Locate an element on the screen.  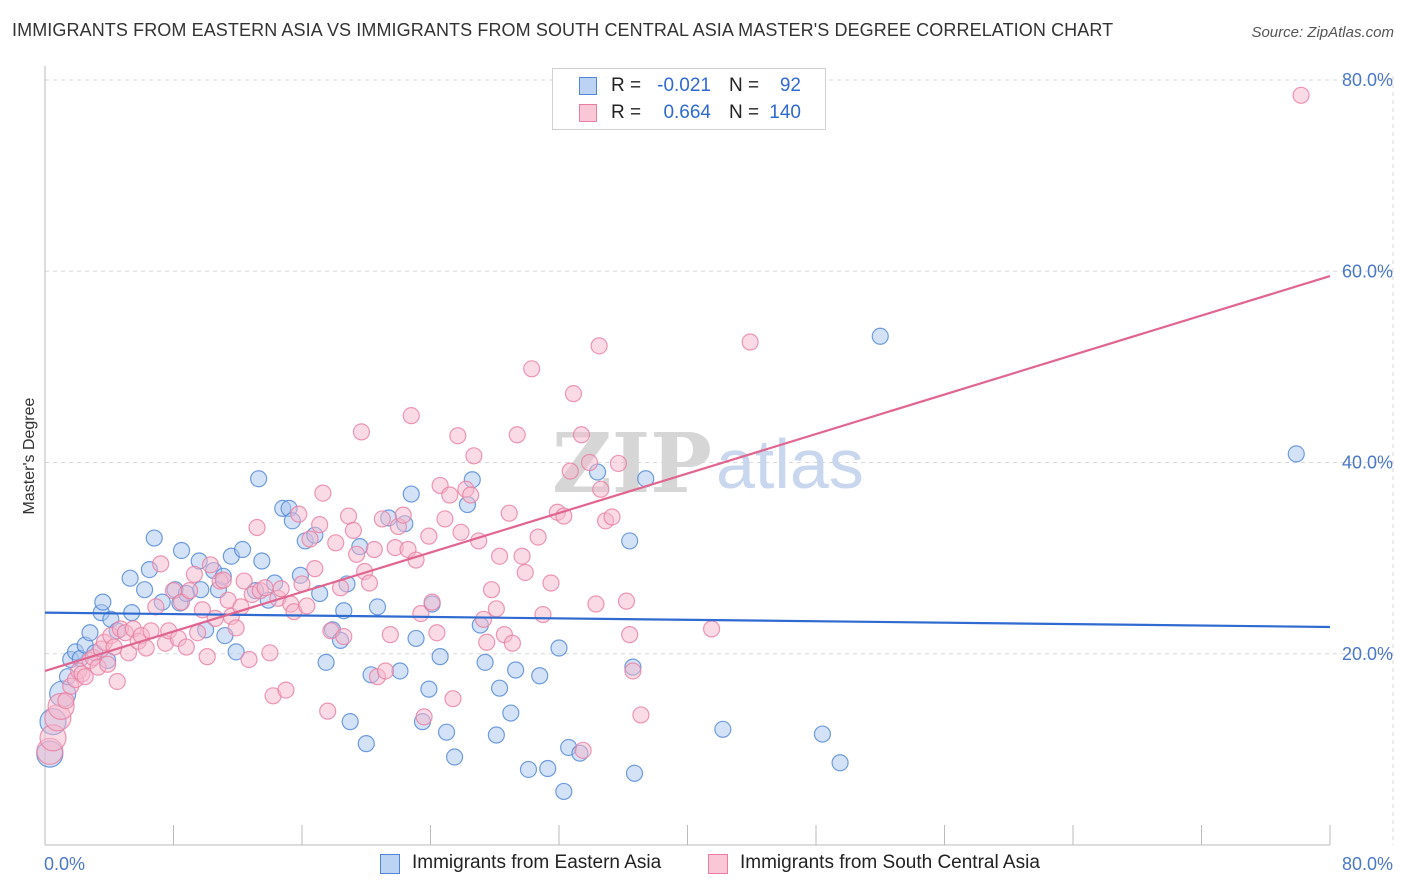
stats-row-south-central-asia: R = 0.664 N = 140 is located at coordinates (689, 114).